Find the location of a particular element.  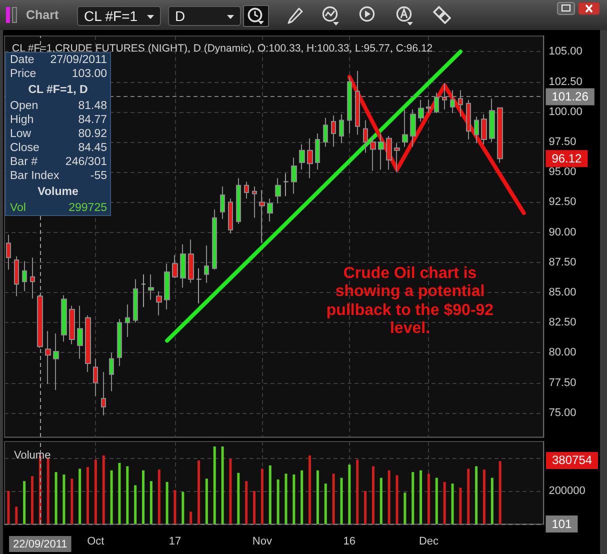

annotation: Close is located at coordinates (25, 148).